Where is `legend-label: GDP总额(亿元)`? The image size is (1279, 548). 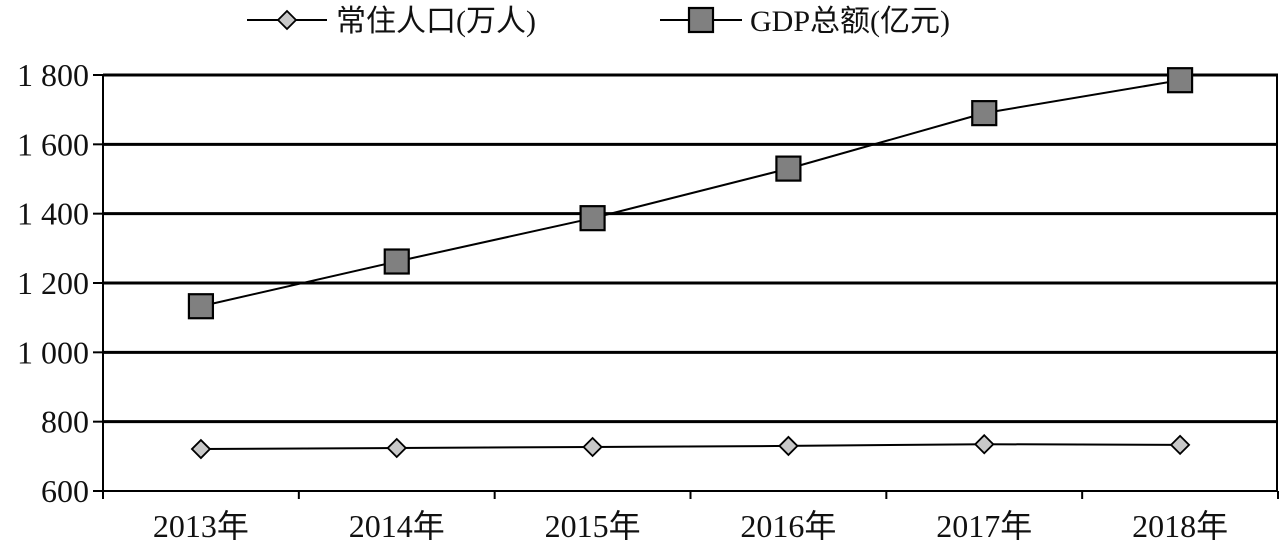
legend-label: GDP总额(亿元) is located at coordinates (850, 21).